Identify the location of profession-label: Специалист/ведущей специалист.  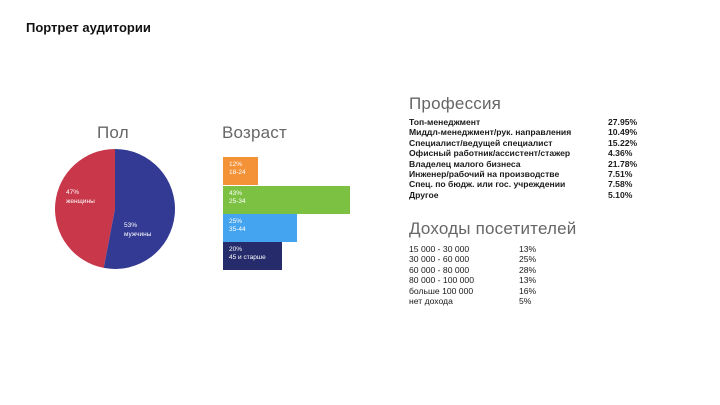
(481, 142).